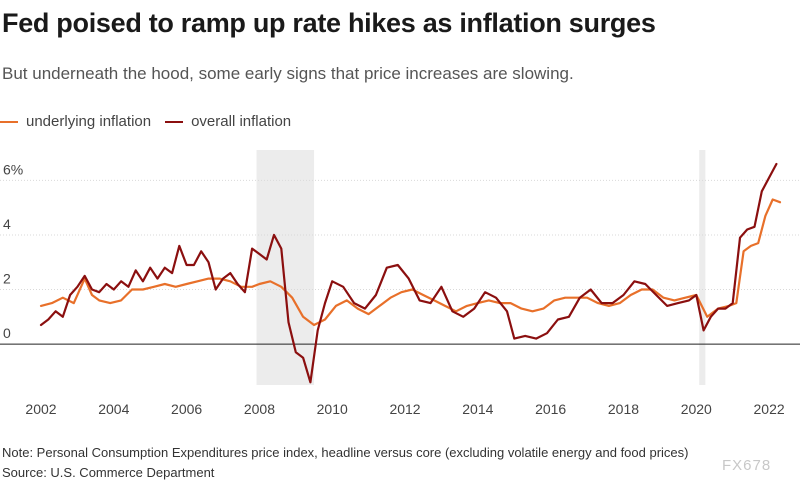  I want to click on legend-item-overall: overall inflation, so click(228, 121).